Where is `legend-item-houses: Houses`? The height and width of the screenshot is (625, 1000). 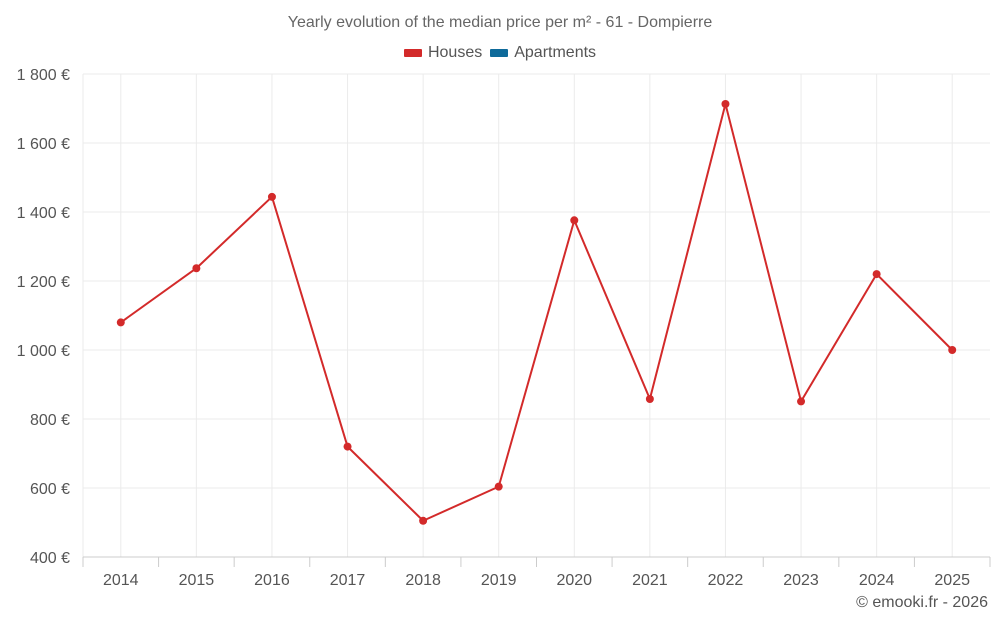
legend-item-houses: Houses is located at coordinates (443, 53).